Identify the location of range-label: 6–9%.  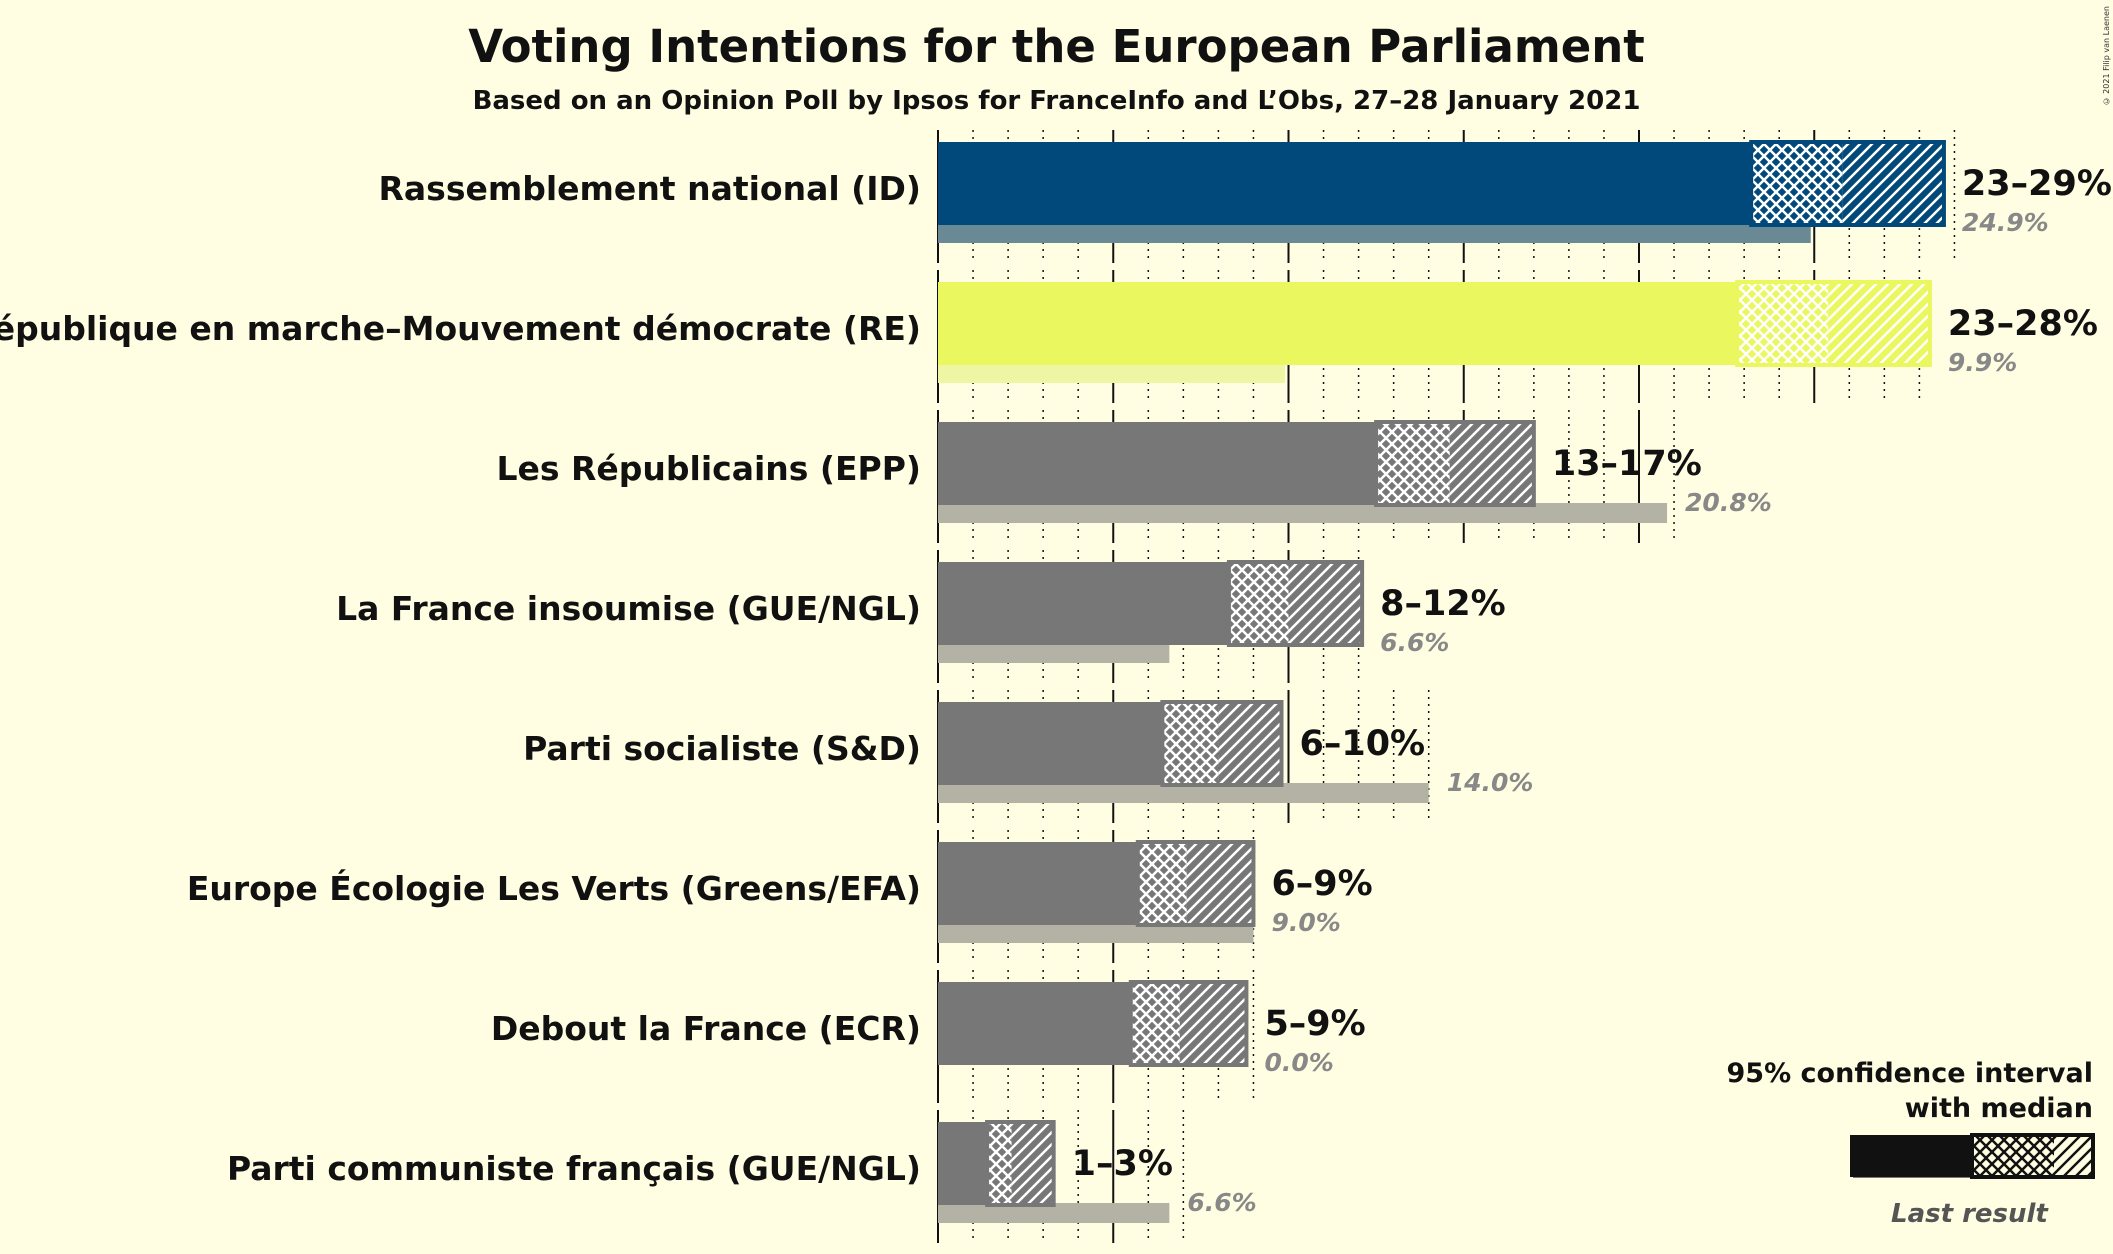
(1321, 884).